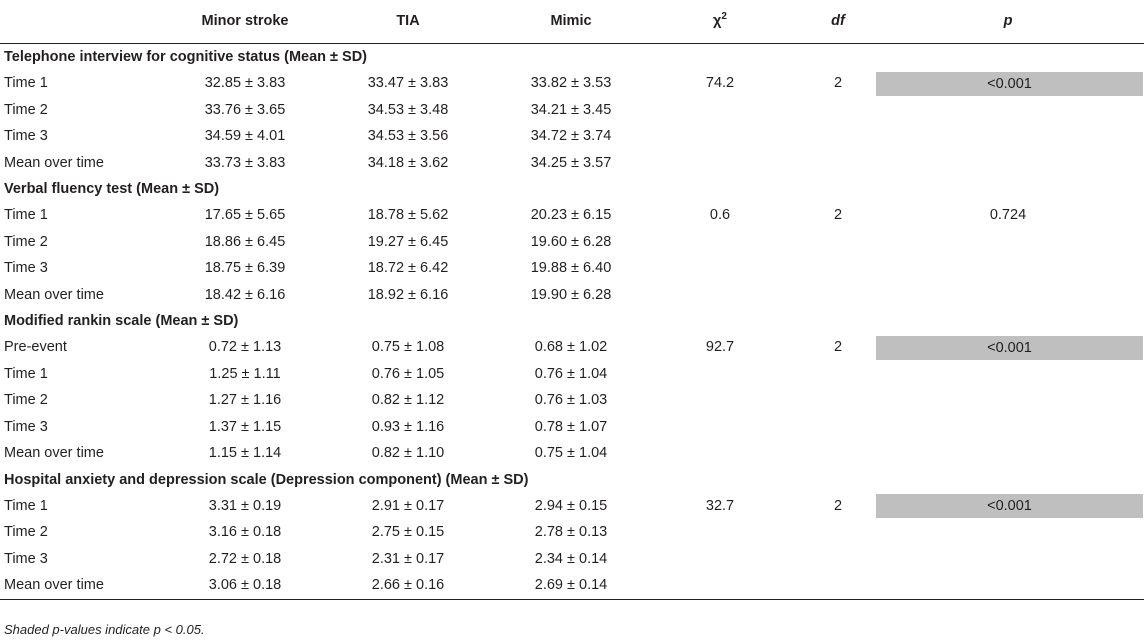  I want to click on cell-mimic: 0.75 ± 1.04, so click(571, 453).